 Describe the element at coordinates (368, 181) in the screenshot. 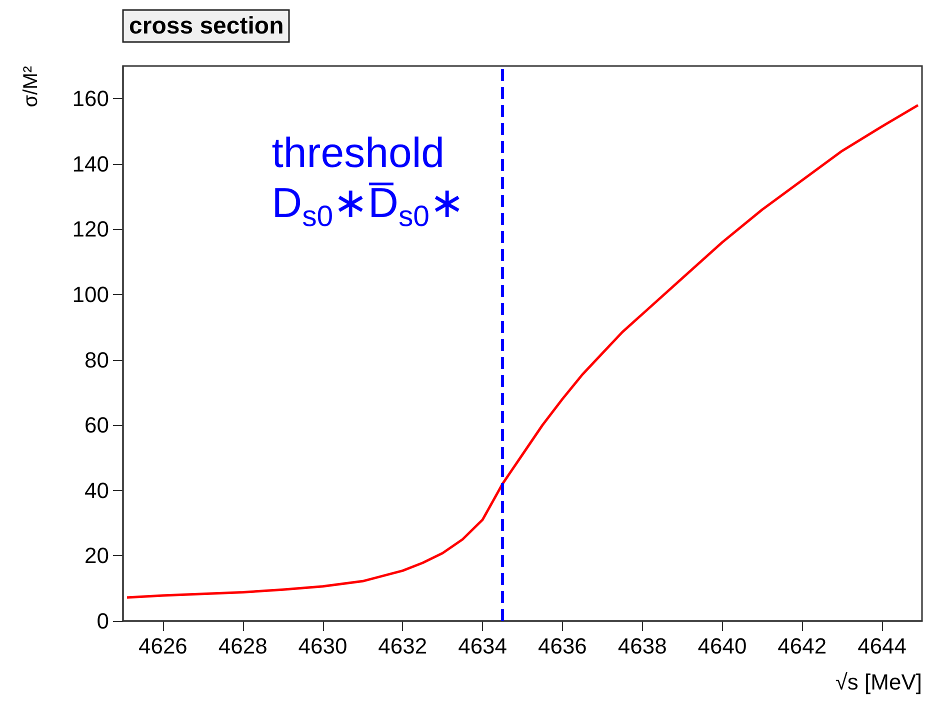

I see `ref-line-label: threshold D$_{s0}$∗D̅$_{s0}$∗` at that location.